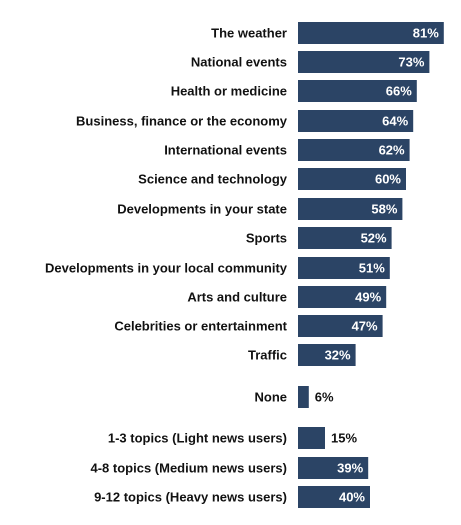 This screenshot has height=525, width=461. Describe the element at coordinates (182, 121) in the screenshot. I see `category-label: Business, finance or the economy` at that location.